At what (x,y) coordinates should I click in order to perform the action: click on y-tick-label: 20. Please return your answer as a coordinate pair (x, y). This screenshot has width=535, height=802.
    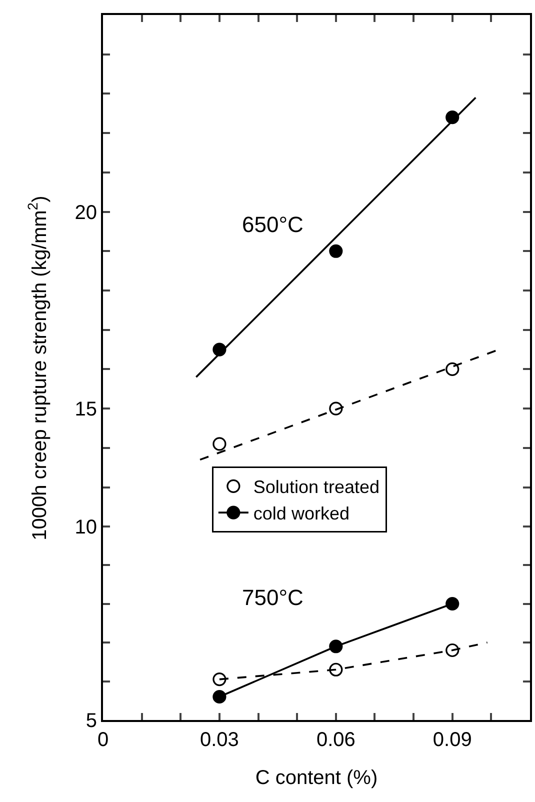
    Looking at the image, I should click on (85, 213).